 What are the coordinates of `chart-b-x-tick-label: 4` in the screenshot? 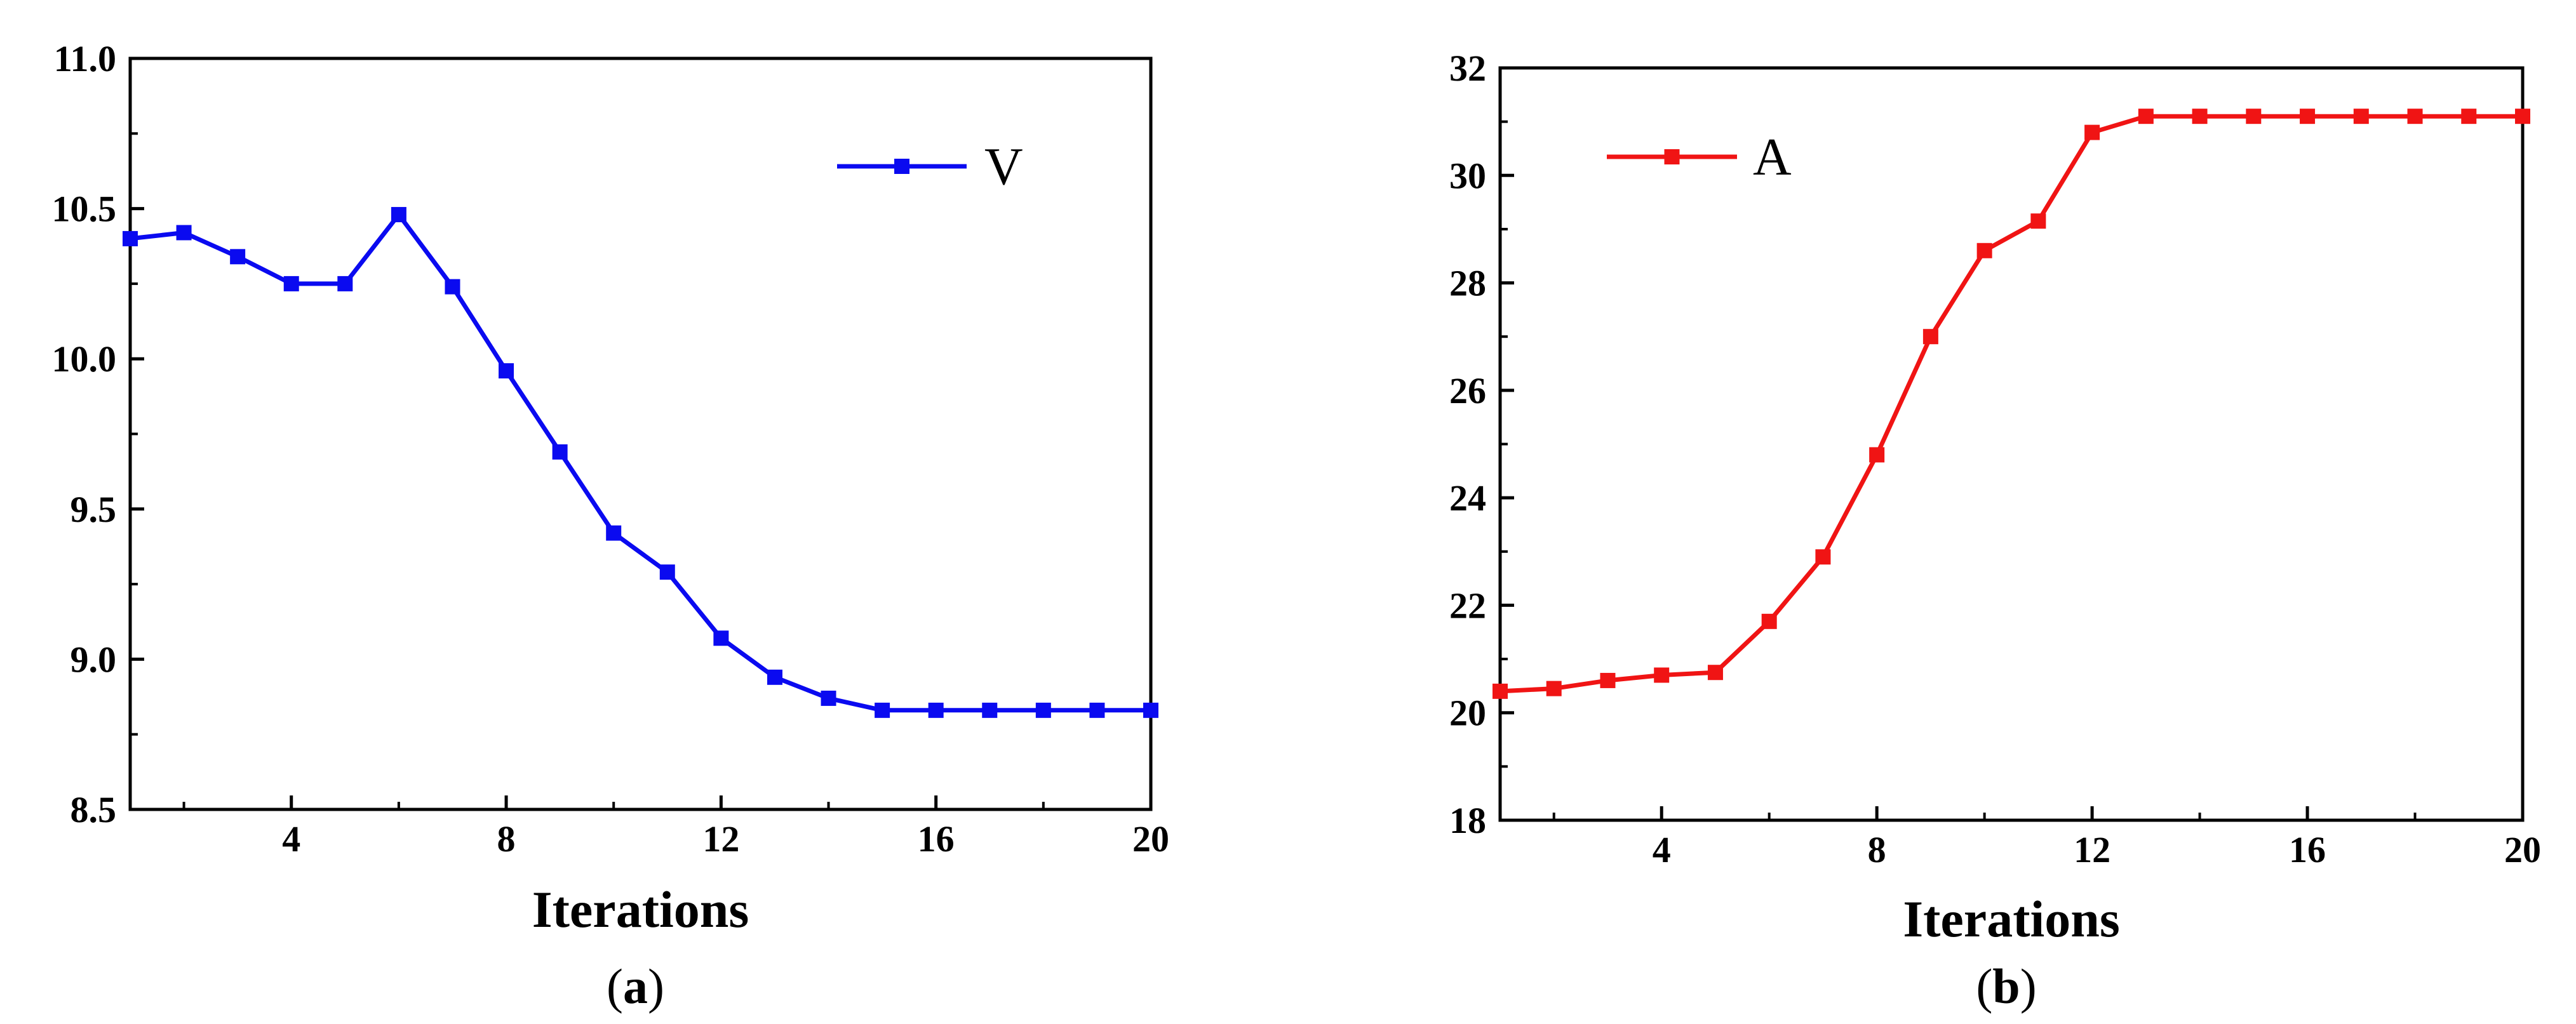 It's located at (1662, 849).